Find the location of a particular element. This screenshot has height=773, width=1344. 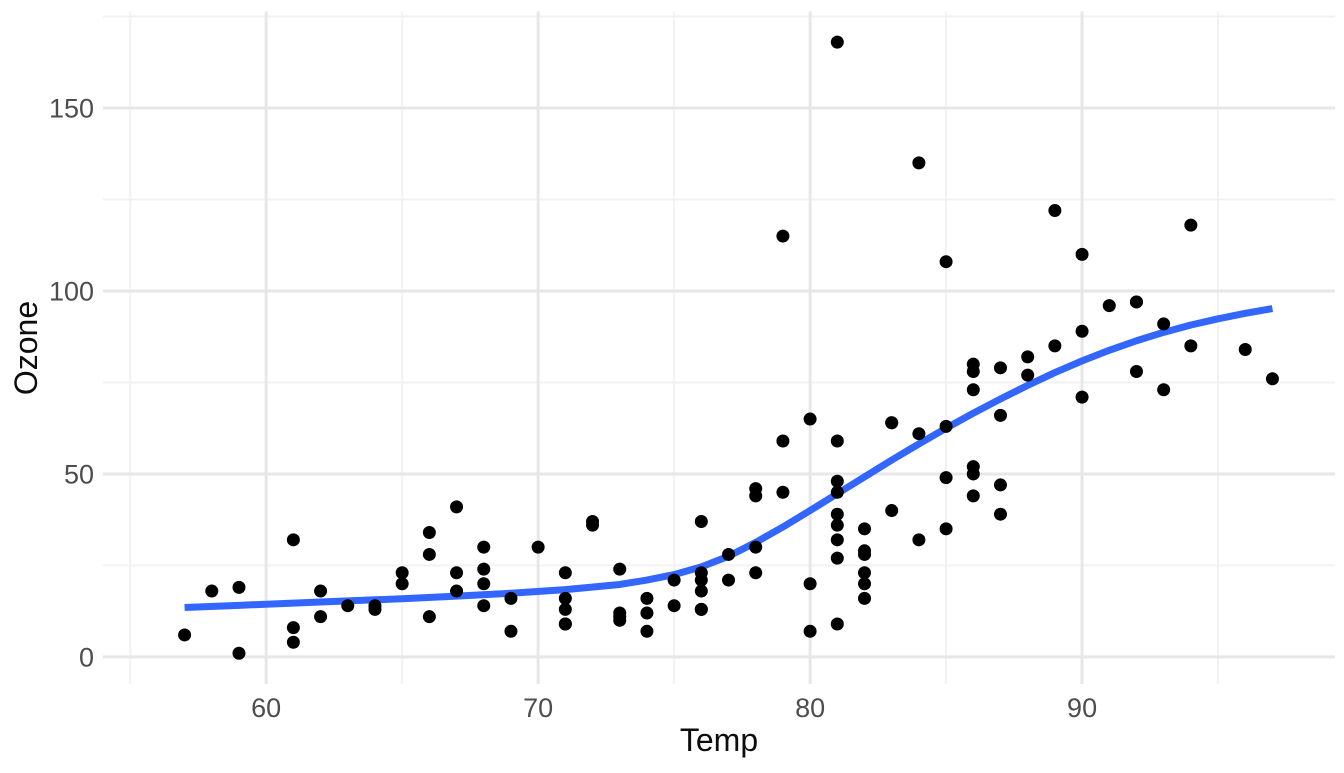

y-axis-tick-label: 0 is located at coordinates (86, 657).